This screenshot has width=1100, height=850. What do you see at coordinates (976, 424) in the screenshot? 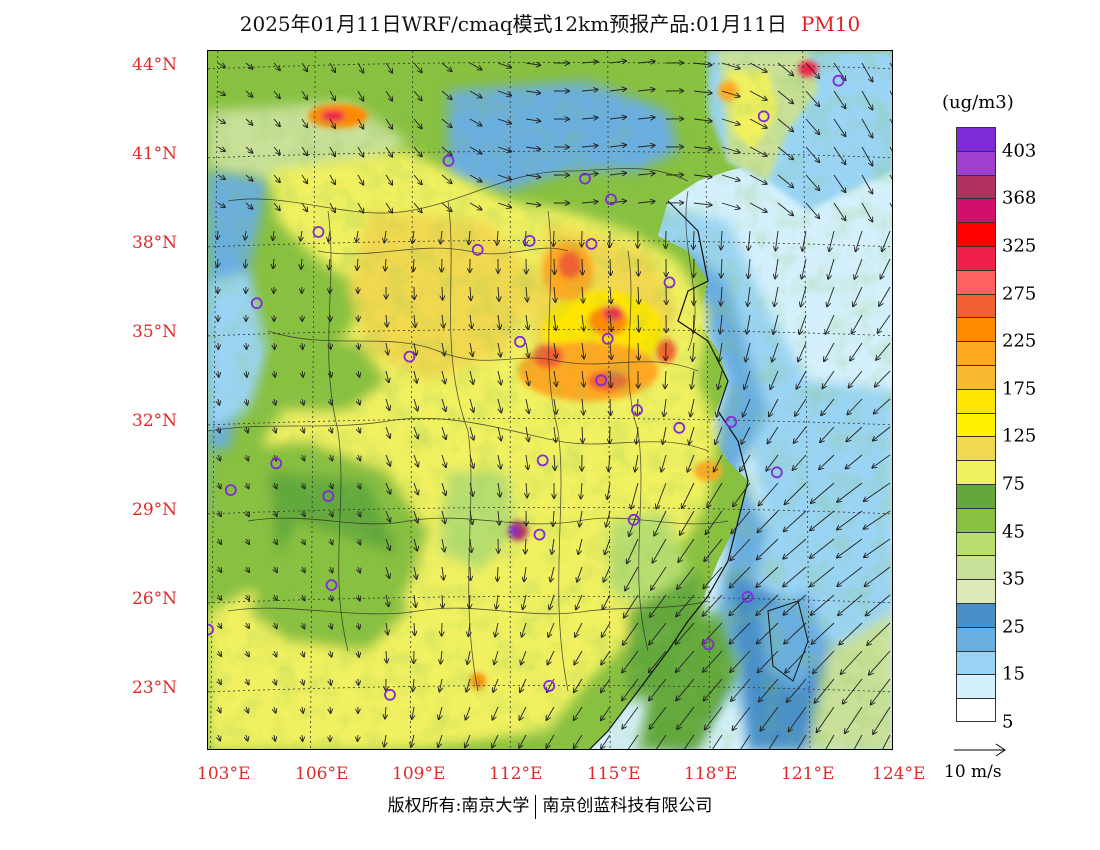
I see `colorbar-swatch` at bounding box center [976, 424].